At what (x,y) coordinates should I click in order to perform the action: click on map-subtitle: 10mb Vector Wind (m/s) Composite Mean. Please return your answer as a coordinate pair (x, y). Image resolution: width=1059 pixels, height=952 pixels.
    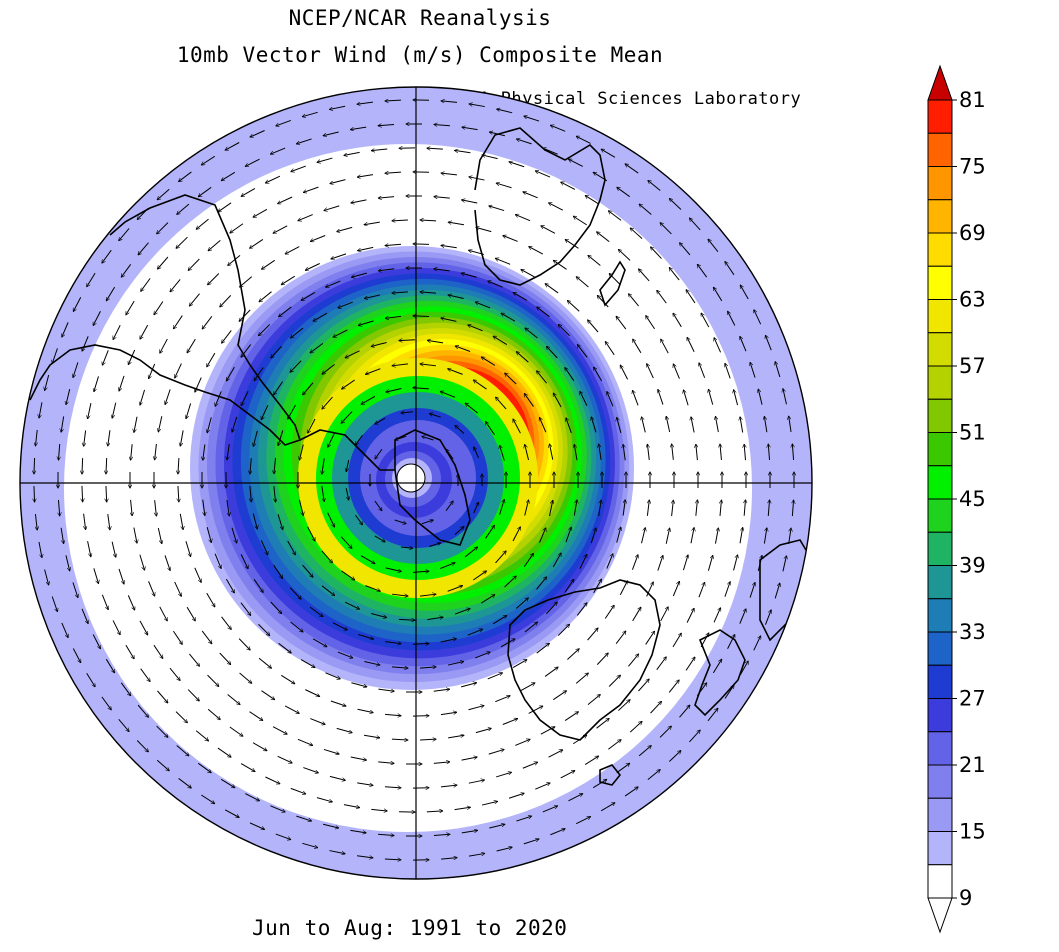
    Looking at the image, I should click on (420, 55).